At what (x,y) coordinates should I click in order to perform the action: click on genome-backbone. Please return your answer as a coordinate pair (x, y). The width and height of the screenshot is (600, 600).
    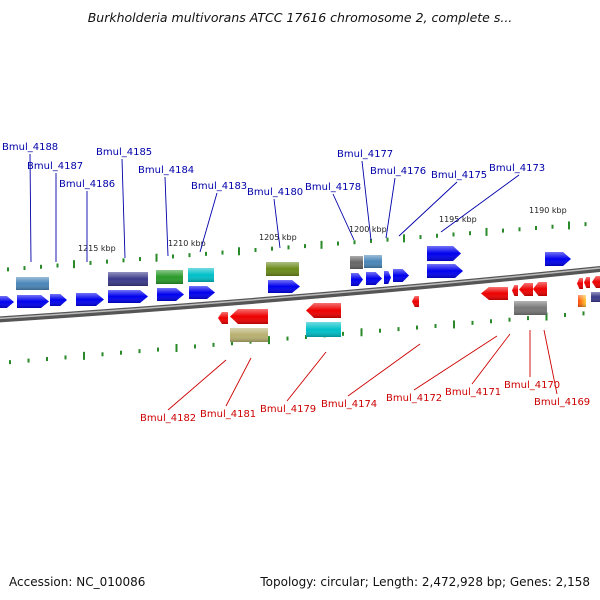
    Looking at the image, I should click on (300, 294).